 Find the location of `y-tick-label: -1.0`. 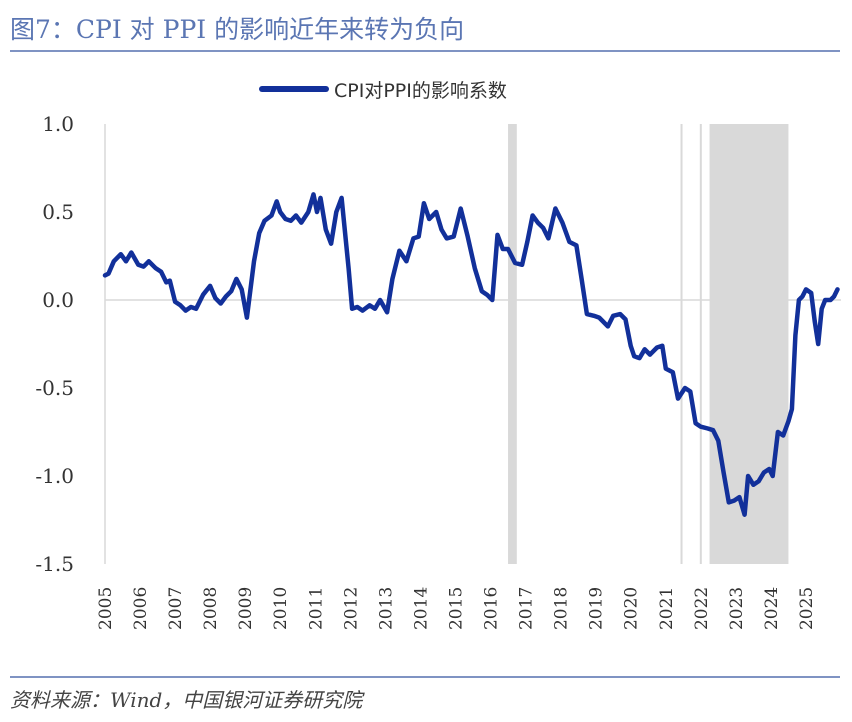

y-tick-label: -1.0 is located at coordinates (54, 476).